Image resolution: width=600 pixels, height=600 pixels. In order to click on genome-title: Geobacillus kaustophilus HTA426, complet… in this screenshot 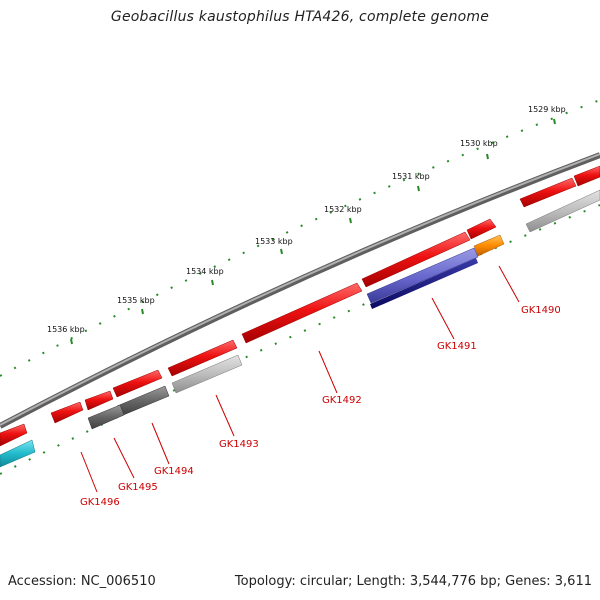, I will do `click(300, 17)`.